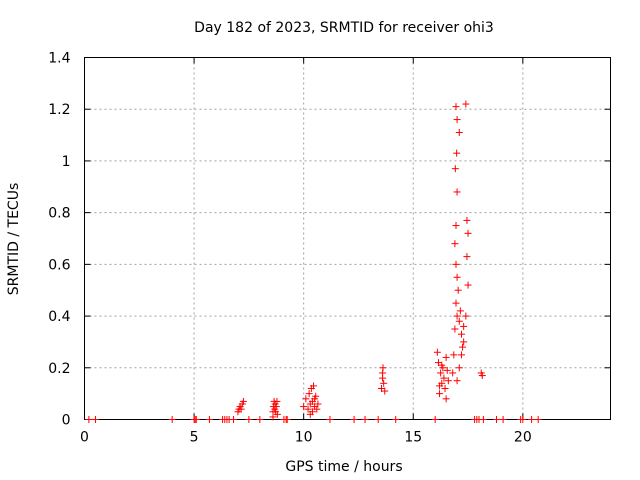 The height and width of the screenshot is (480, 640). I want to click on x-tick-label: 20, so click(523, 438).